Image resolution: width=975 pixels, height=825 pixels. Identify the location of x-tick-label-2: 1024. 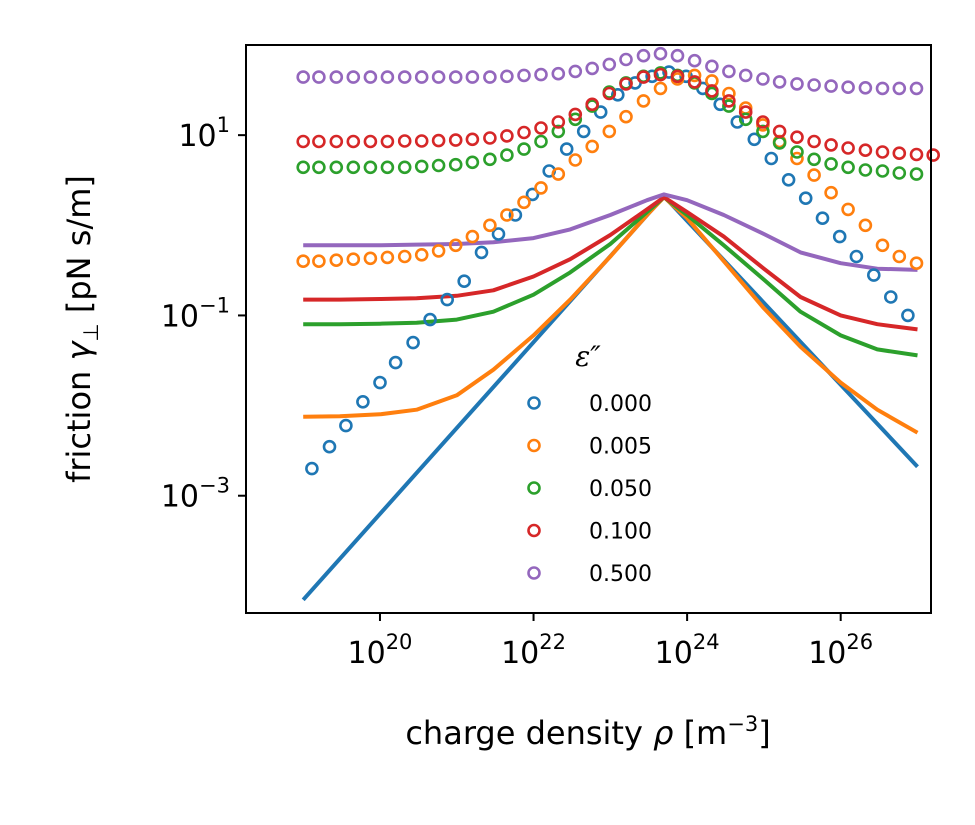
(687, 650).